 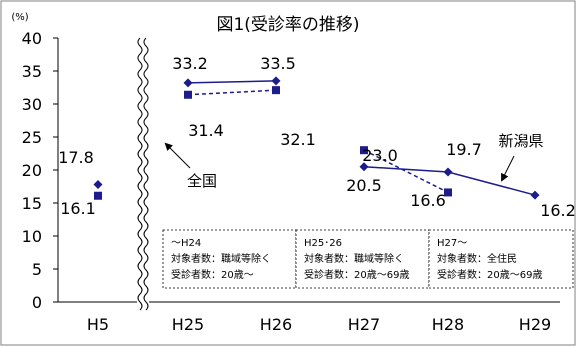 I want to click on axis-break, so click(x=143, y=174).